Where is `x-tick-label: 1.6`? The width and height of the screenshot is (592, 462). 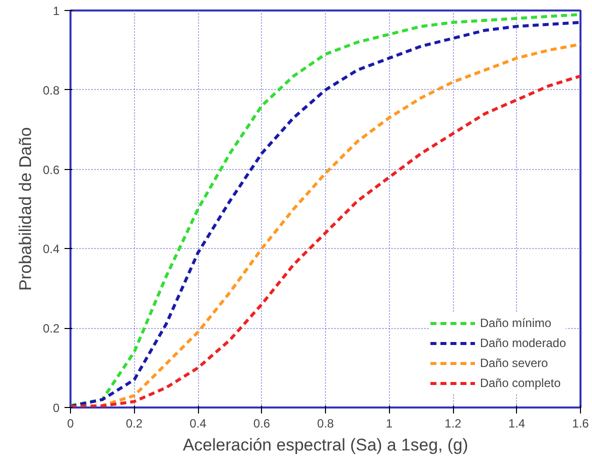 x-tick-label: 1.6 is located at coordinates (581, 423).